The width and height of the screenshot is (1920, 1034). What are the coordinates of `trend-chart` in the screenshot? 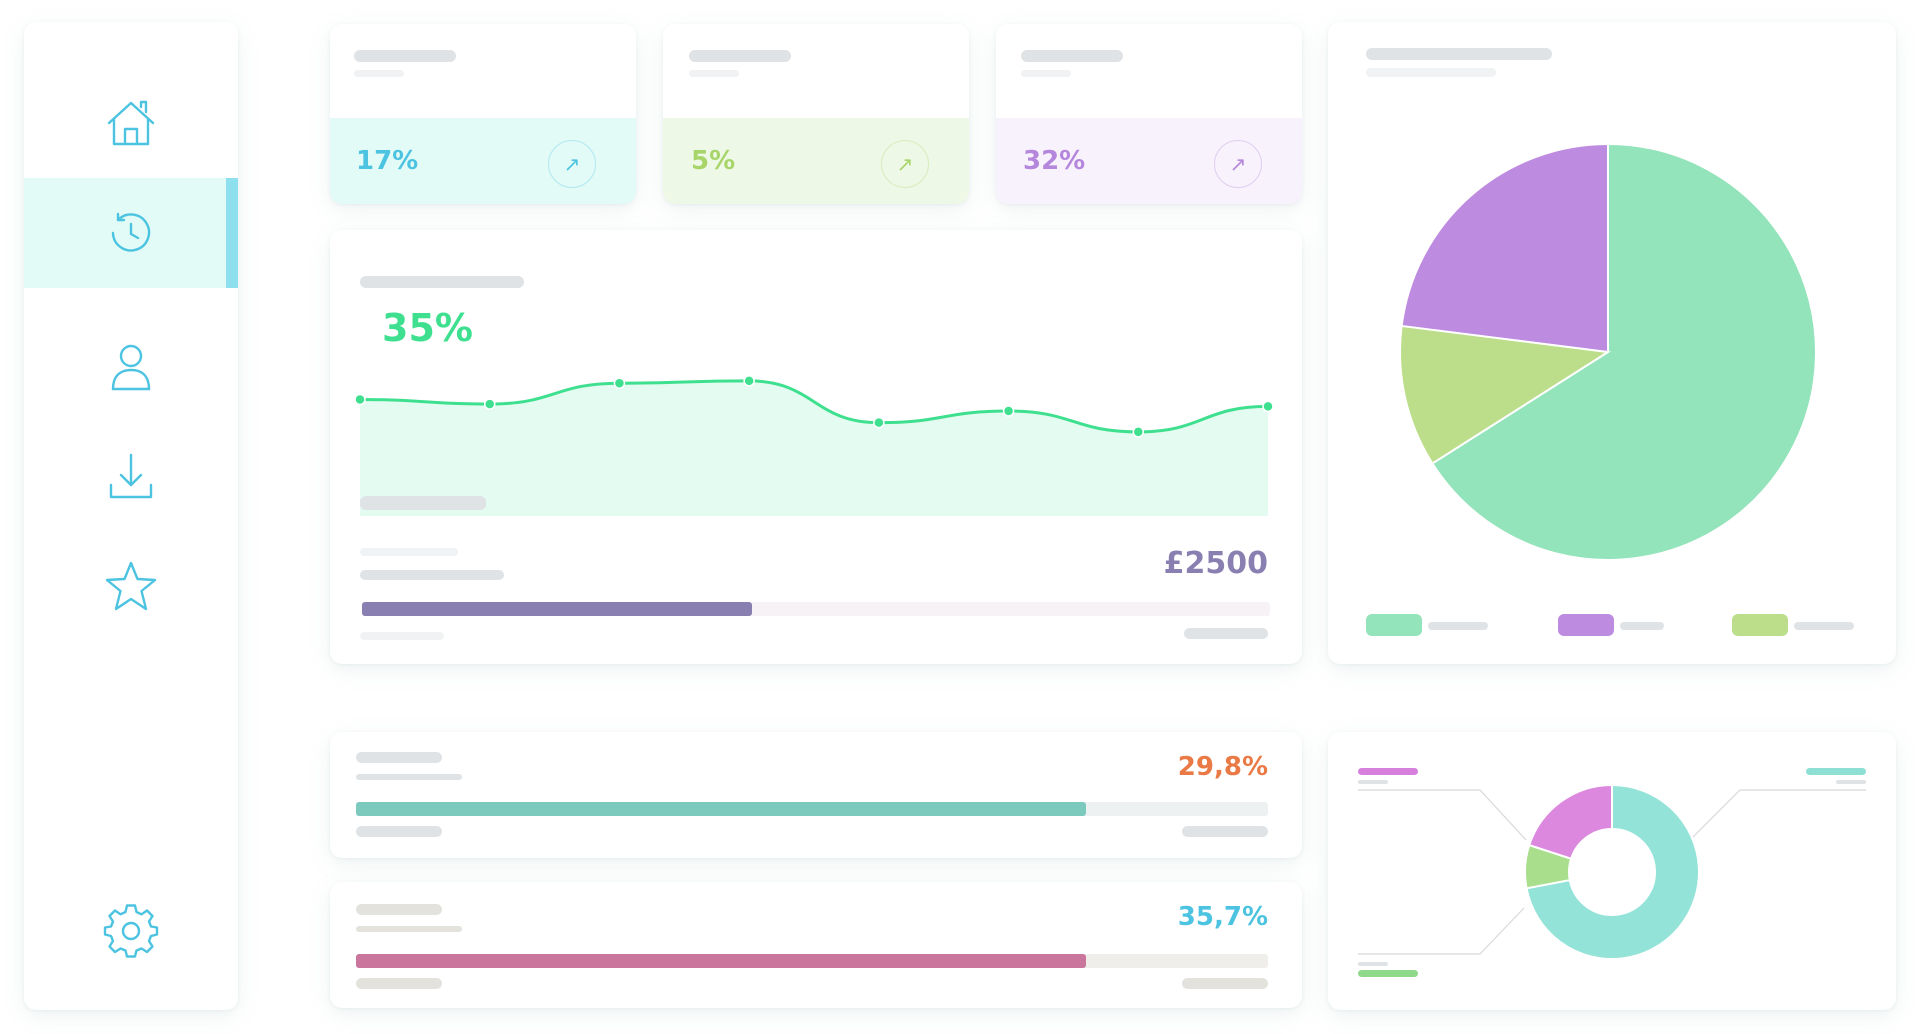 It's located at (815, 445).